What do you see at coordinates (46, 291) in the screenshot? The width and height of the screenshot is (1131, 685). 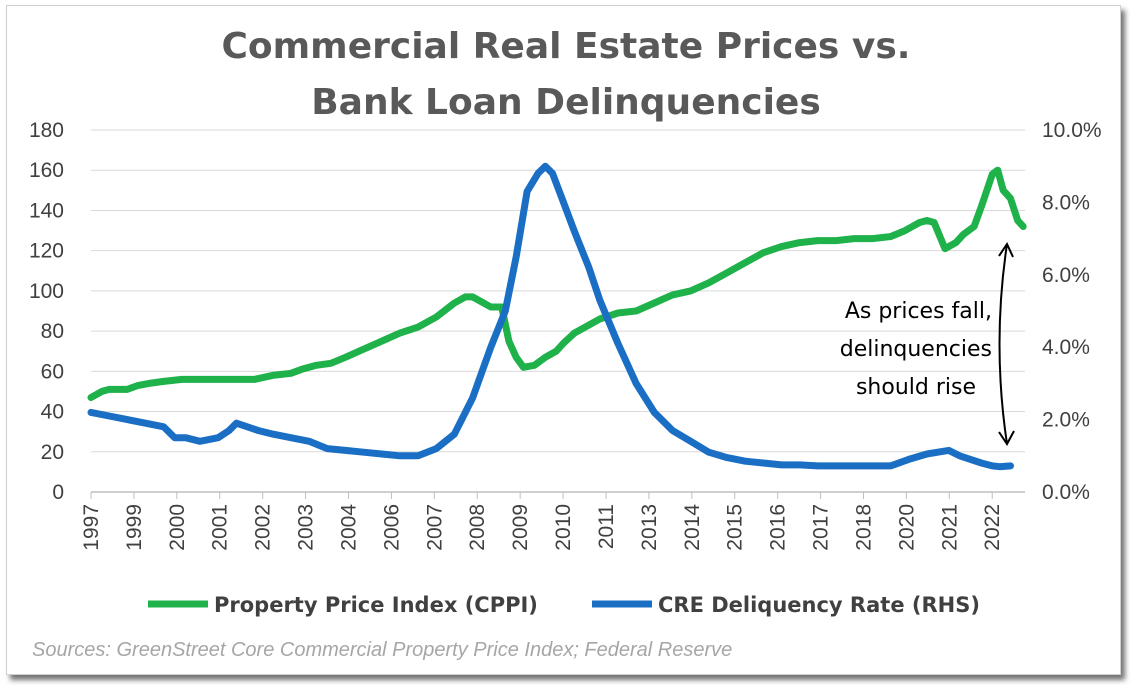 I see `left-tick-label: 100` at bounding box center [46, 291].